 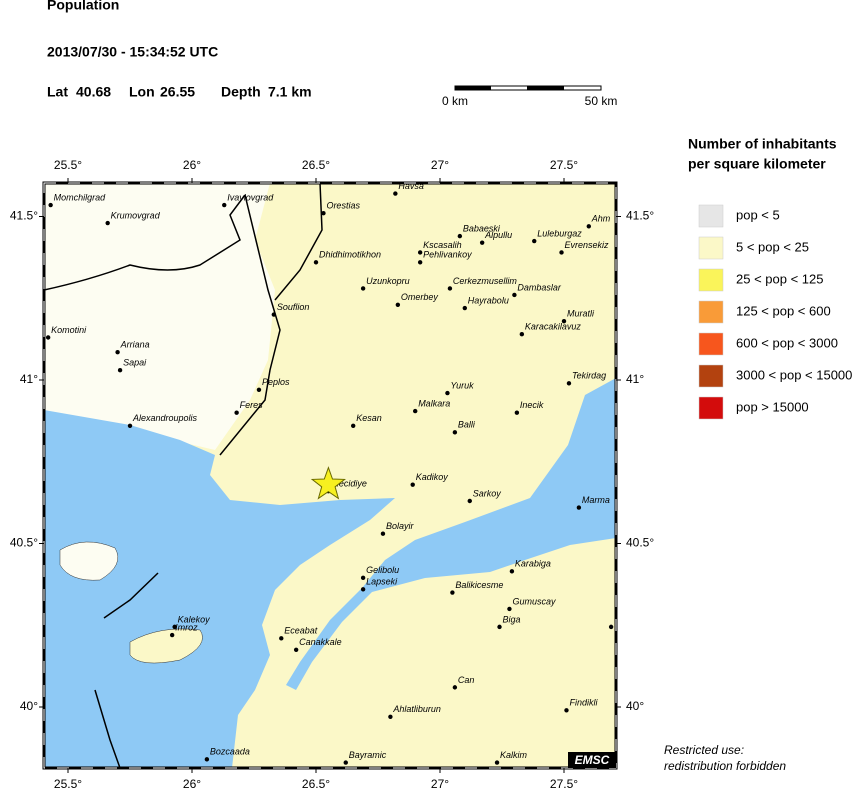 I want to click on city-label: Lapseki, so click(x=382, y=582).